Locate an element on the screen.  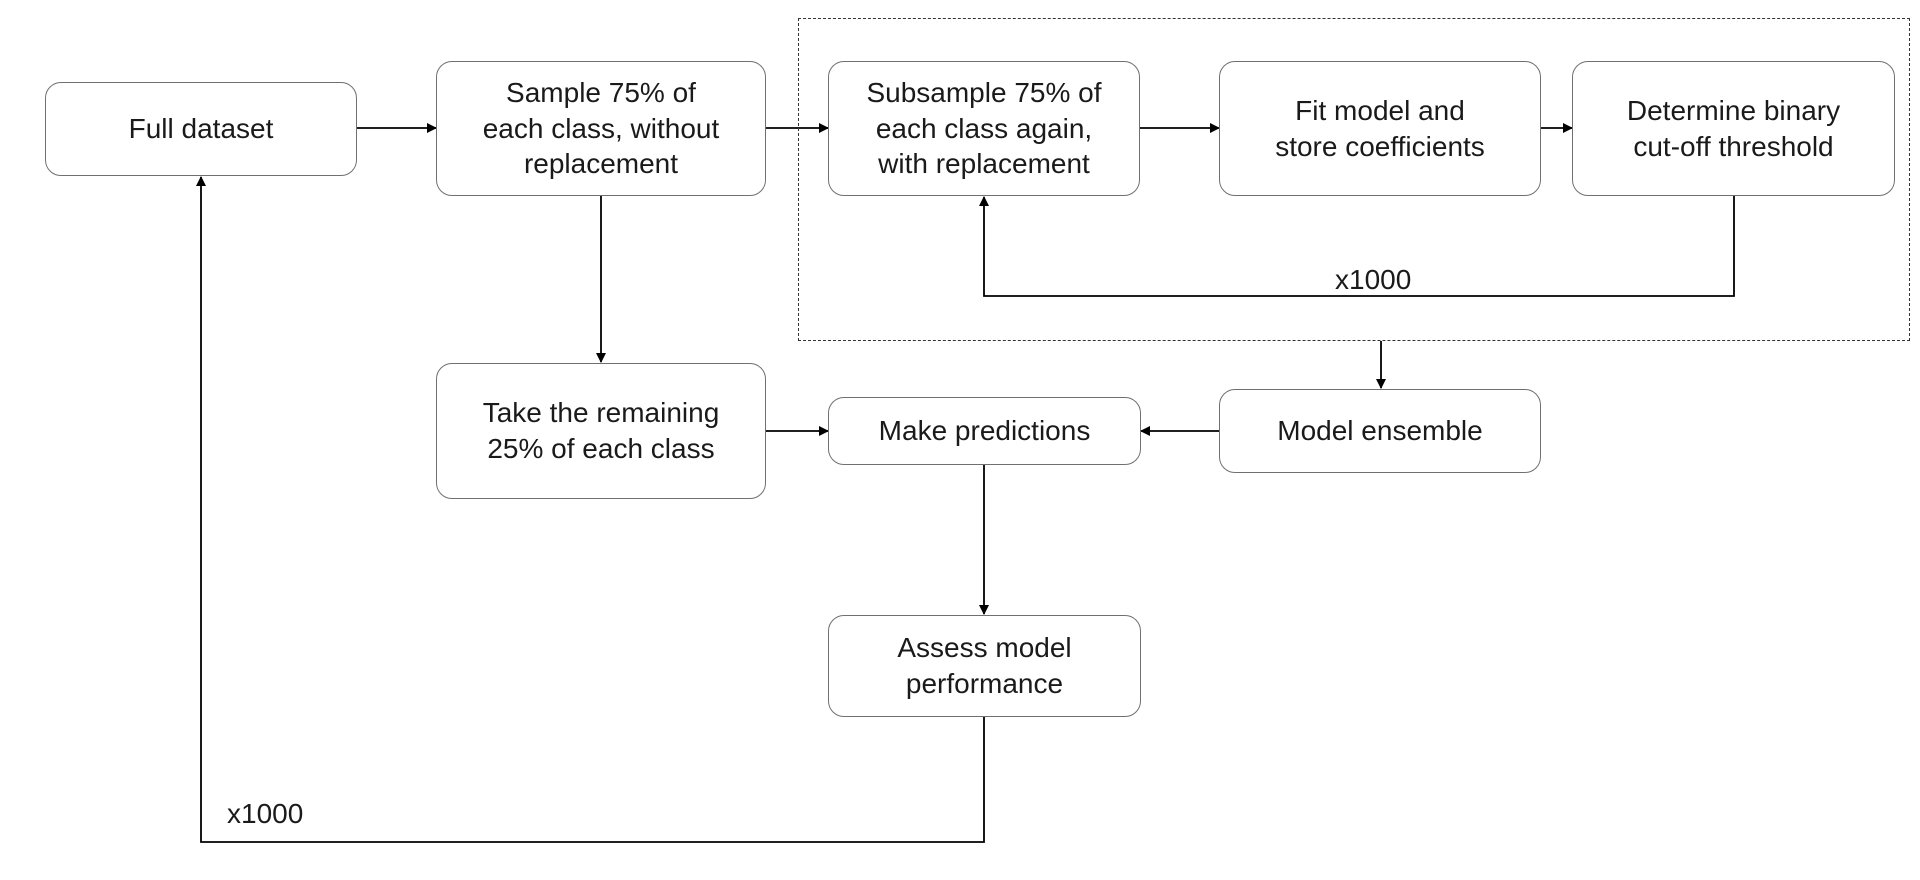
node-model-ensemble: Model ensemble is located at coordinates (1380, 431).